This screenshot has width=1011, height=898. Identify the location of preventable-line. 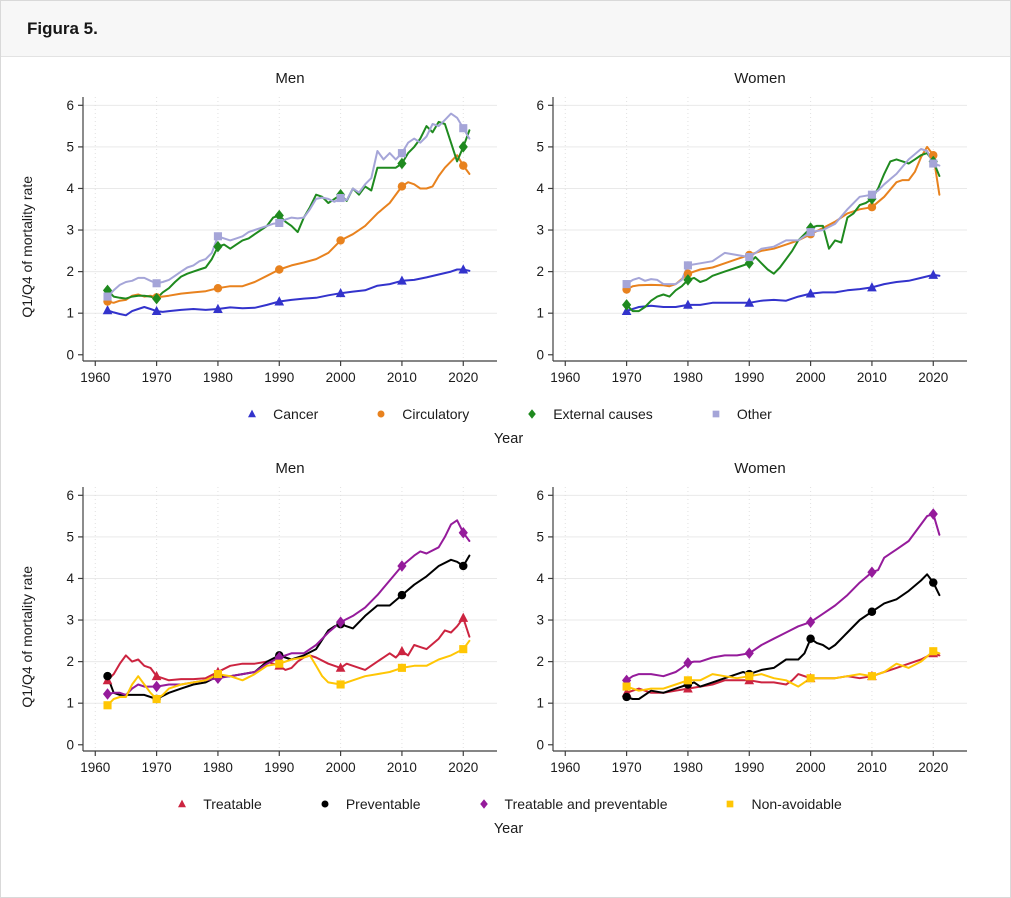
(783, 636).